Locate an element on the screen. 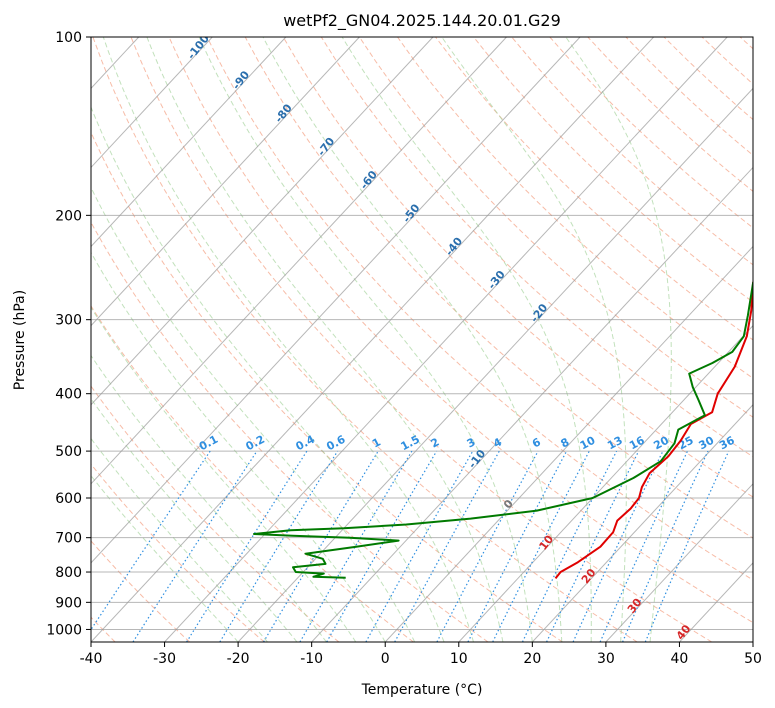  y-tick-label: 900 is located at coordinates (68, 603).